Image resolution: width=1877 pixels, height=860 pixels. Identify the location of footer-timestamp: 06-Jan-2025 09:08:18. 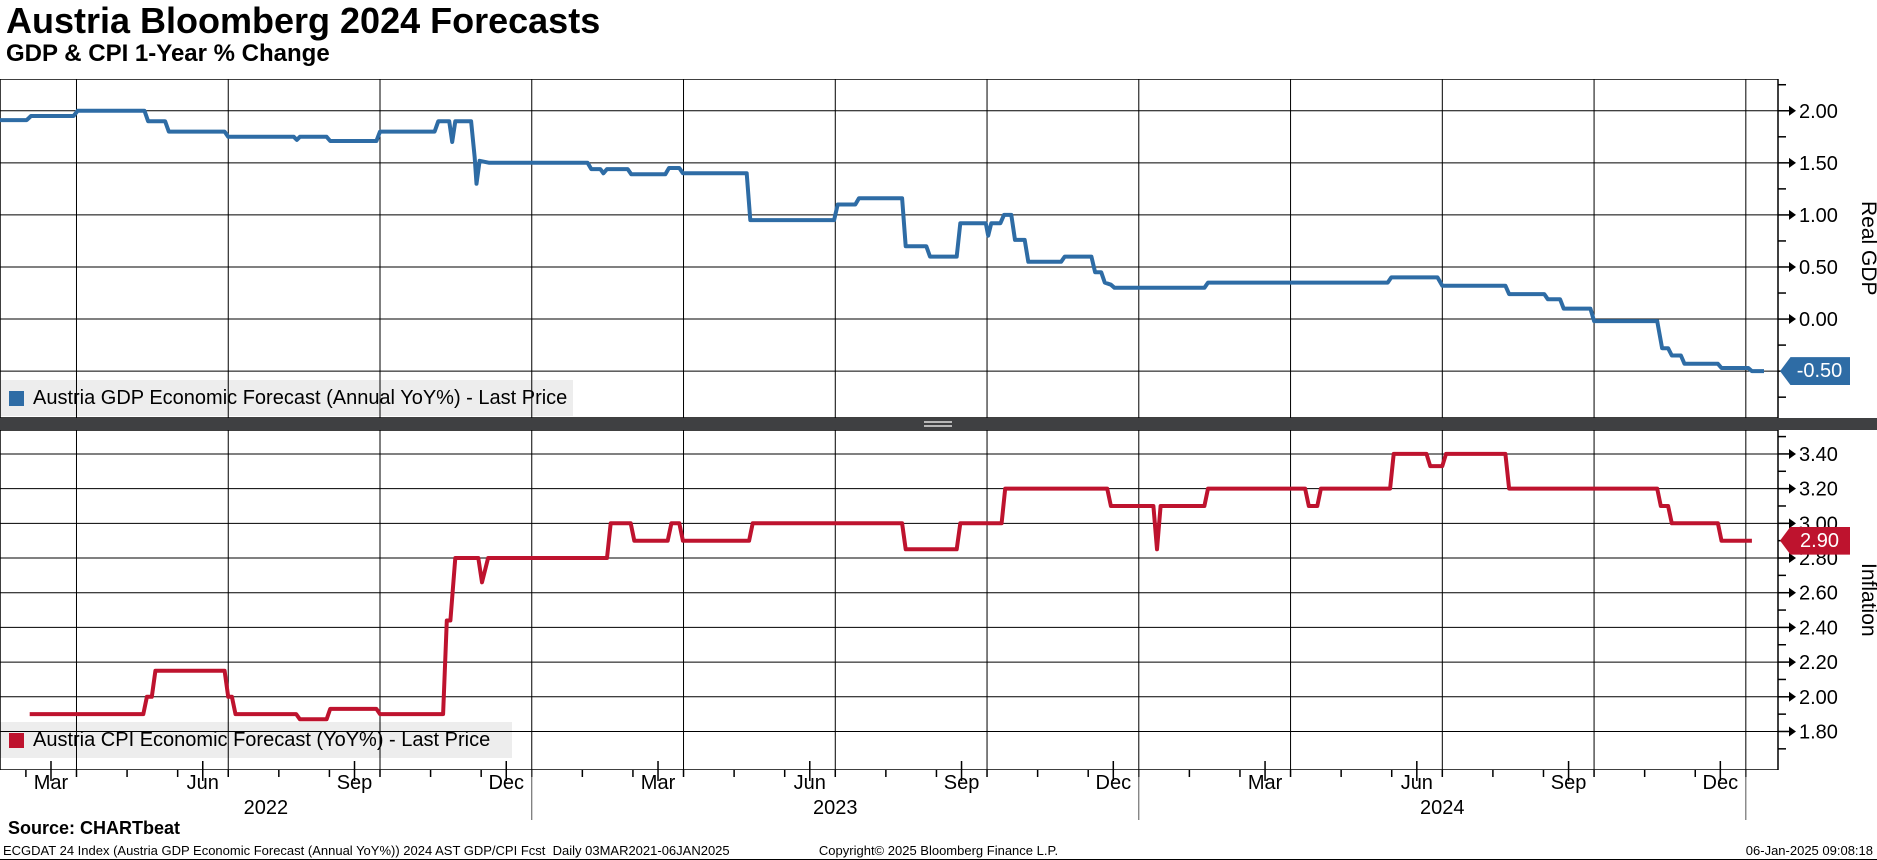
(1809, 850).